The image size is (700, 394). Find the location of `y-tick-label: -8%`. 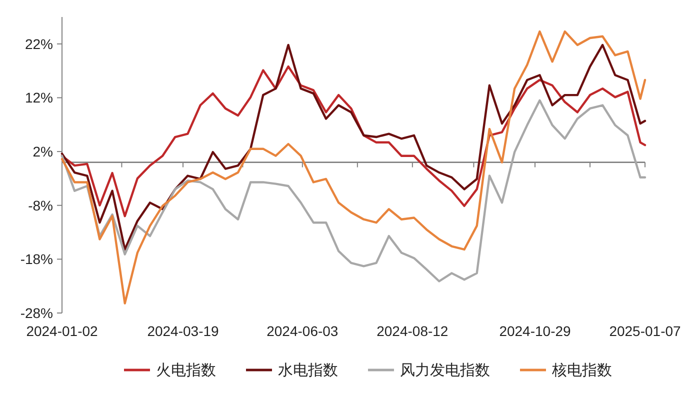

y-tick-label: -8% is located at coordinates (40, 205).